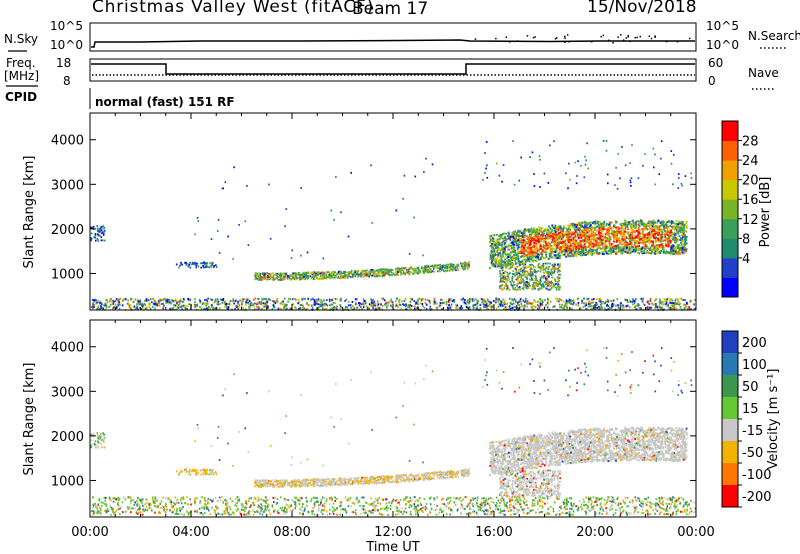 The width and height of the screenshot is (800, 554). What do you see at coordinates (640, 36) in the screenshot?
I see `nsearch-dot` at bounding box center [640, 36].